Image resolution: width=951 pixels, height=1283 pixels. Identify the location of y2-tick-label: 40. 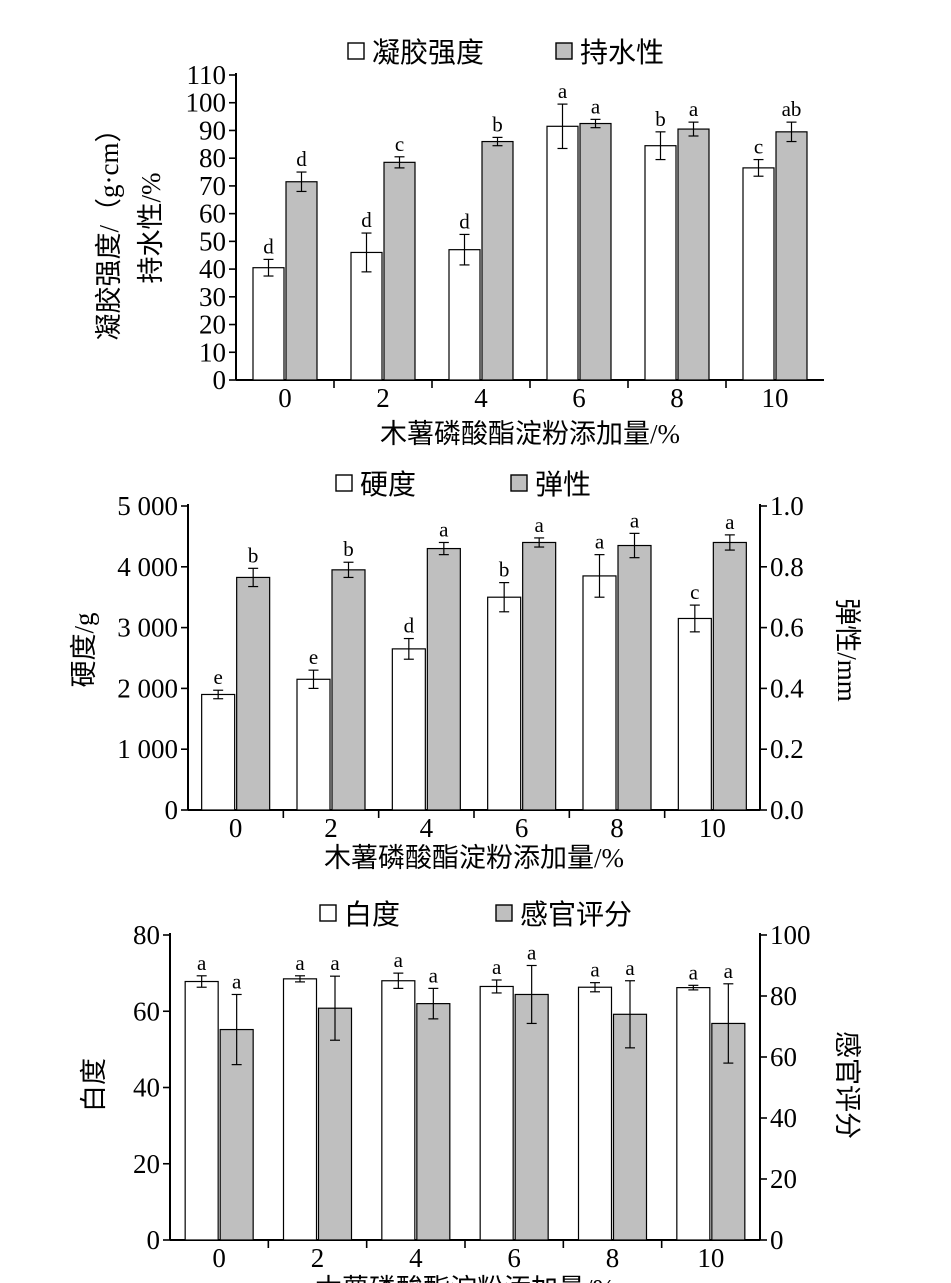
(783, 1118).